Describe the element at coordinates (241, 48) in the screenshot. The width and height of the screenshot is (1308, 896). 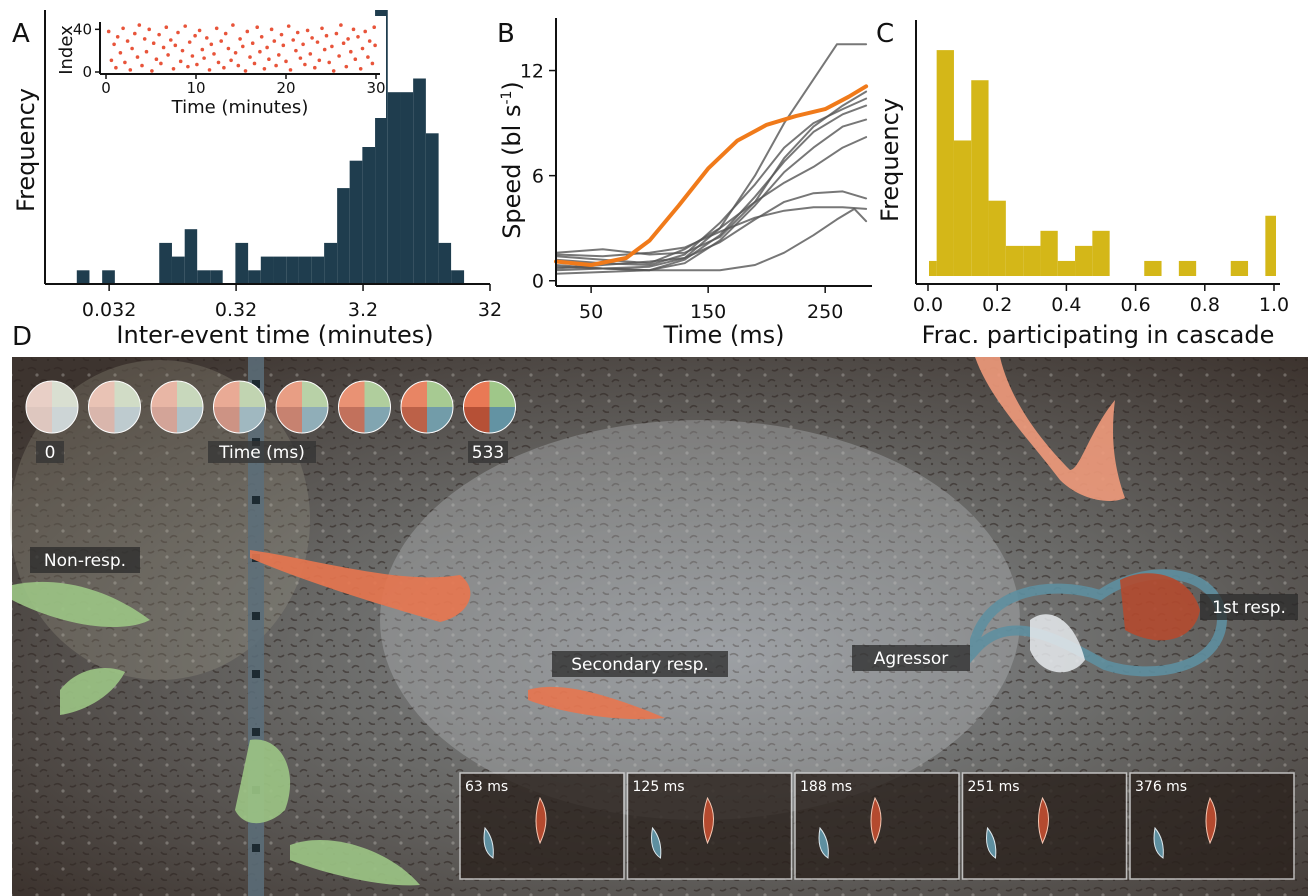
I see `inset-points` at that location.